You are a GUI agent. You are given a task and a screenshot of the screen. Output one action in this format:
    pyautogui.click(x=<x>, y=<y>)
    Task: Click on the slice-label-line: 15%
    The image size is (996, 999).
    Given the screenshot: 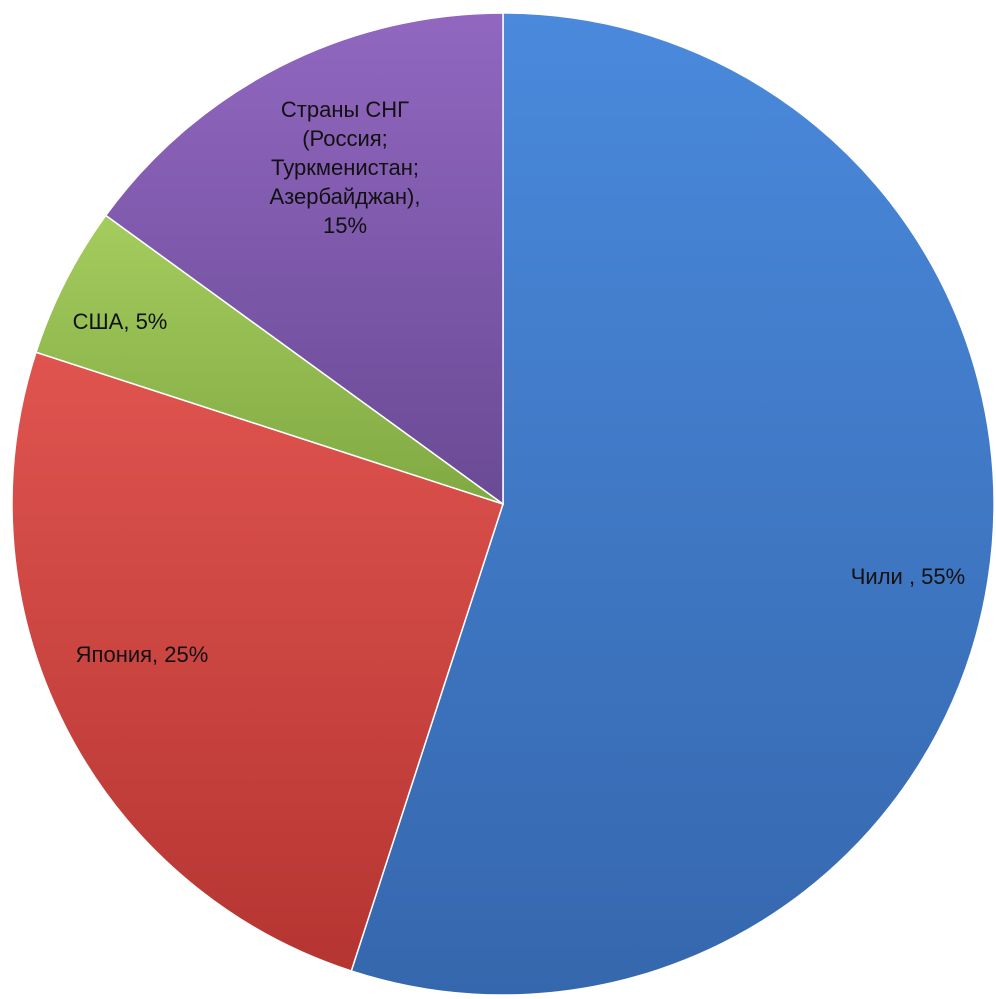 What is the action you would take?
    pyautogui.click(x=345, y=225)
    